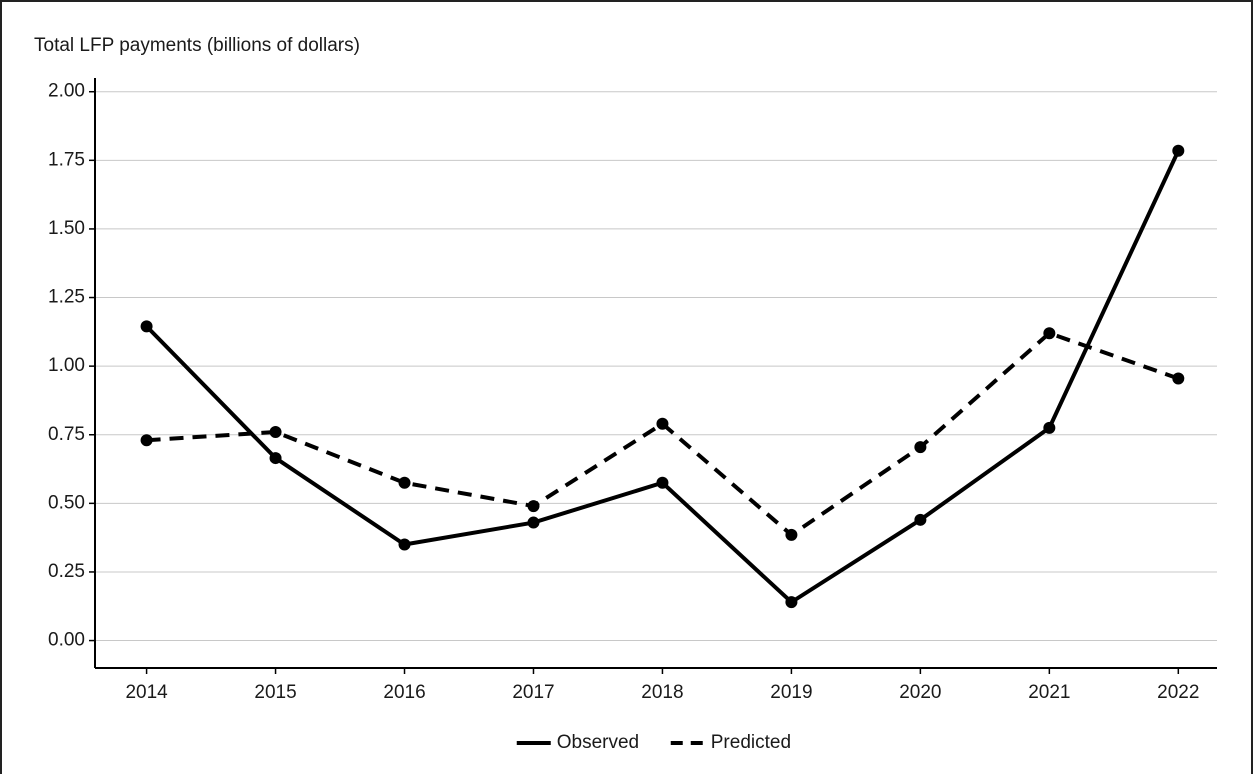  I want to click on y-tick-label: 0.25, so click(66, 571).